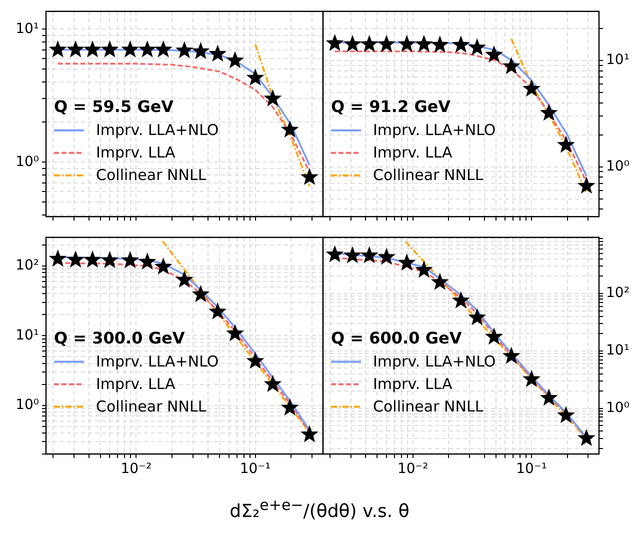  I want to click on x-axis-title: dΣ₂$^{e+e−}$/(θdθ) v.s. θ, so click(319, 509).